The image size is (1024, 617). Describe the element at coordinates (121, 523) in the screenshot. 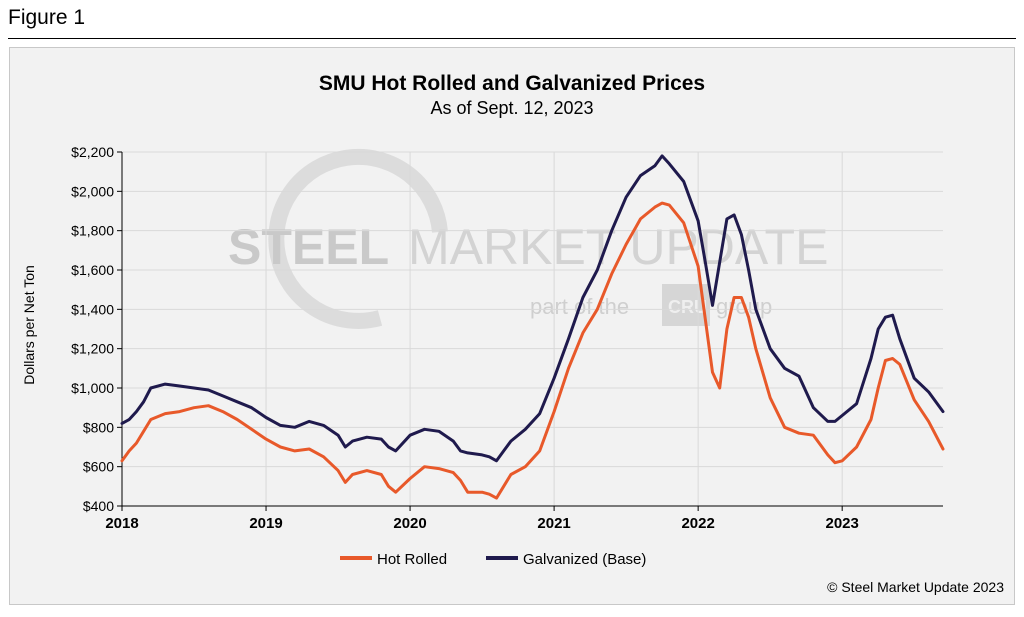

I see `x-tick-label: 2018` at that location.